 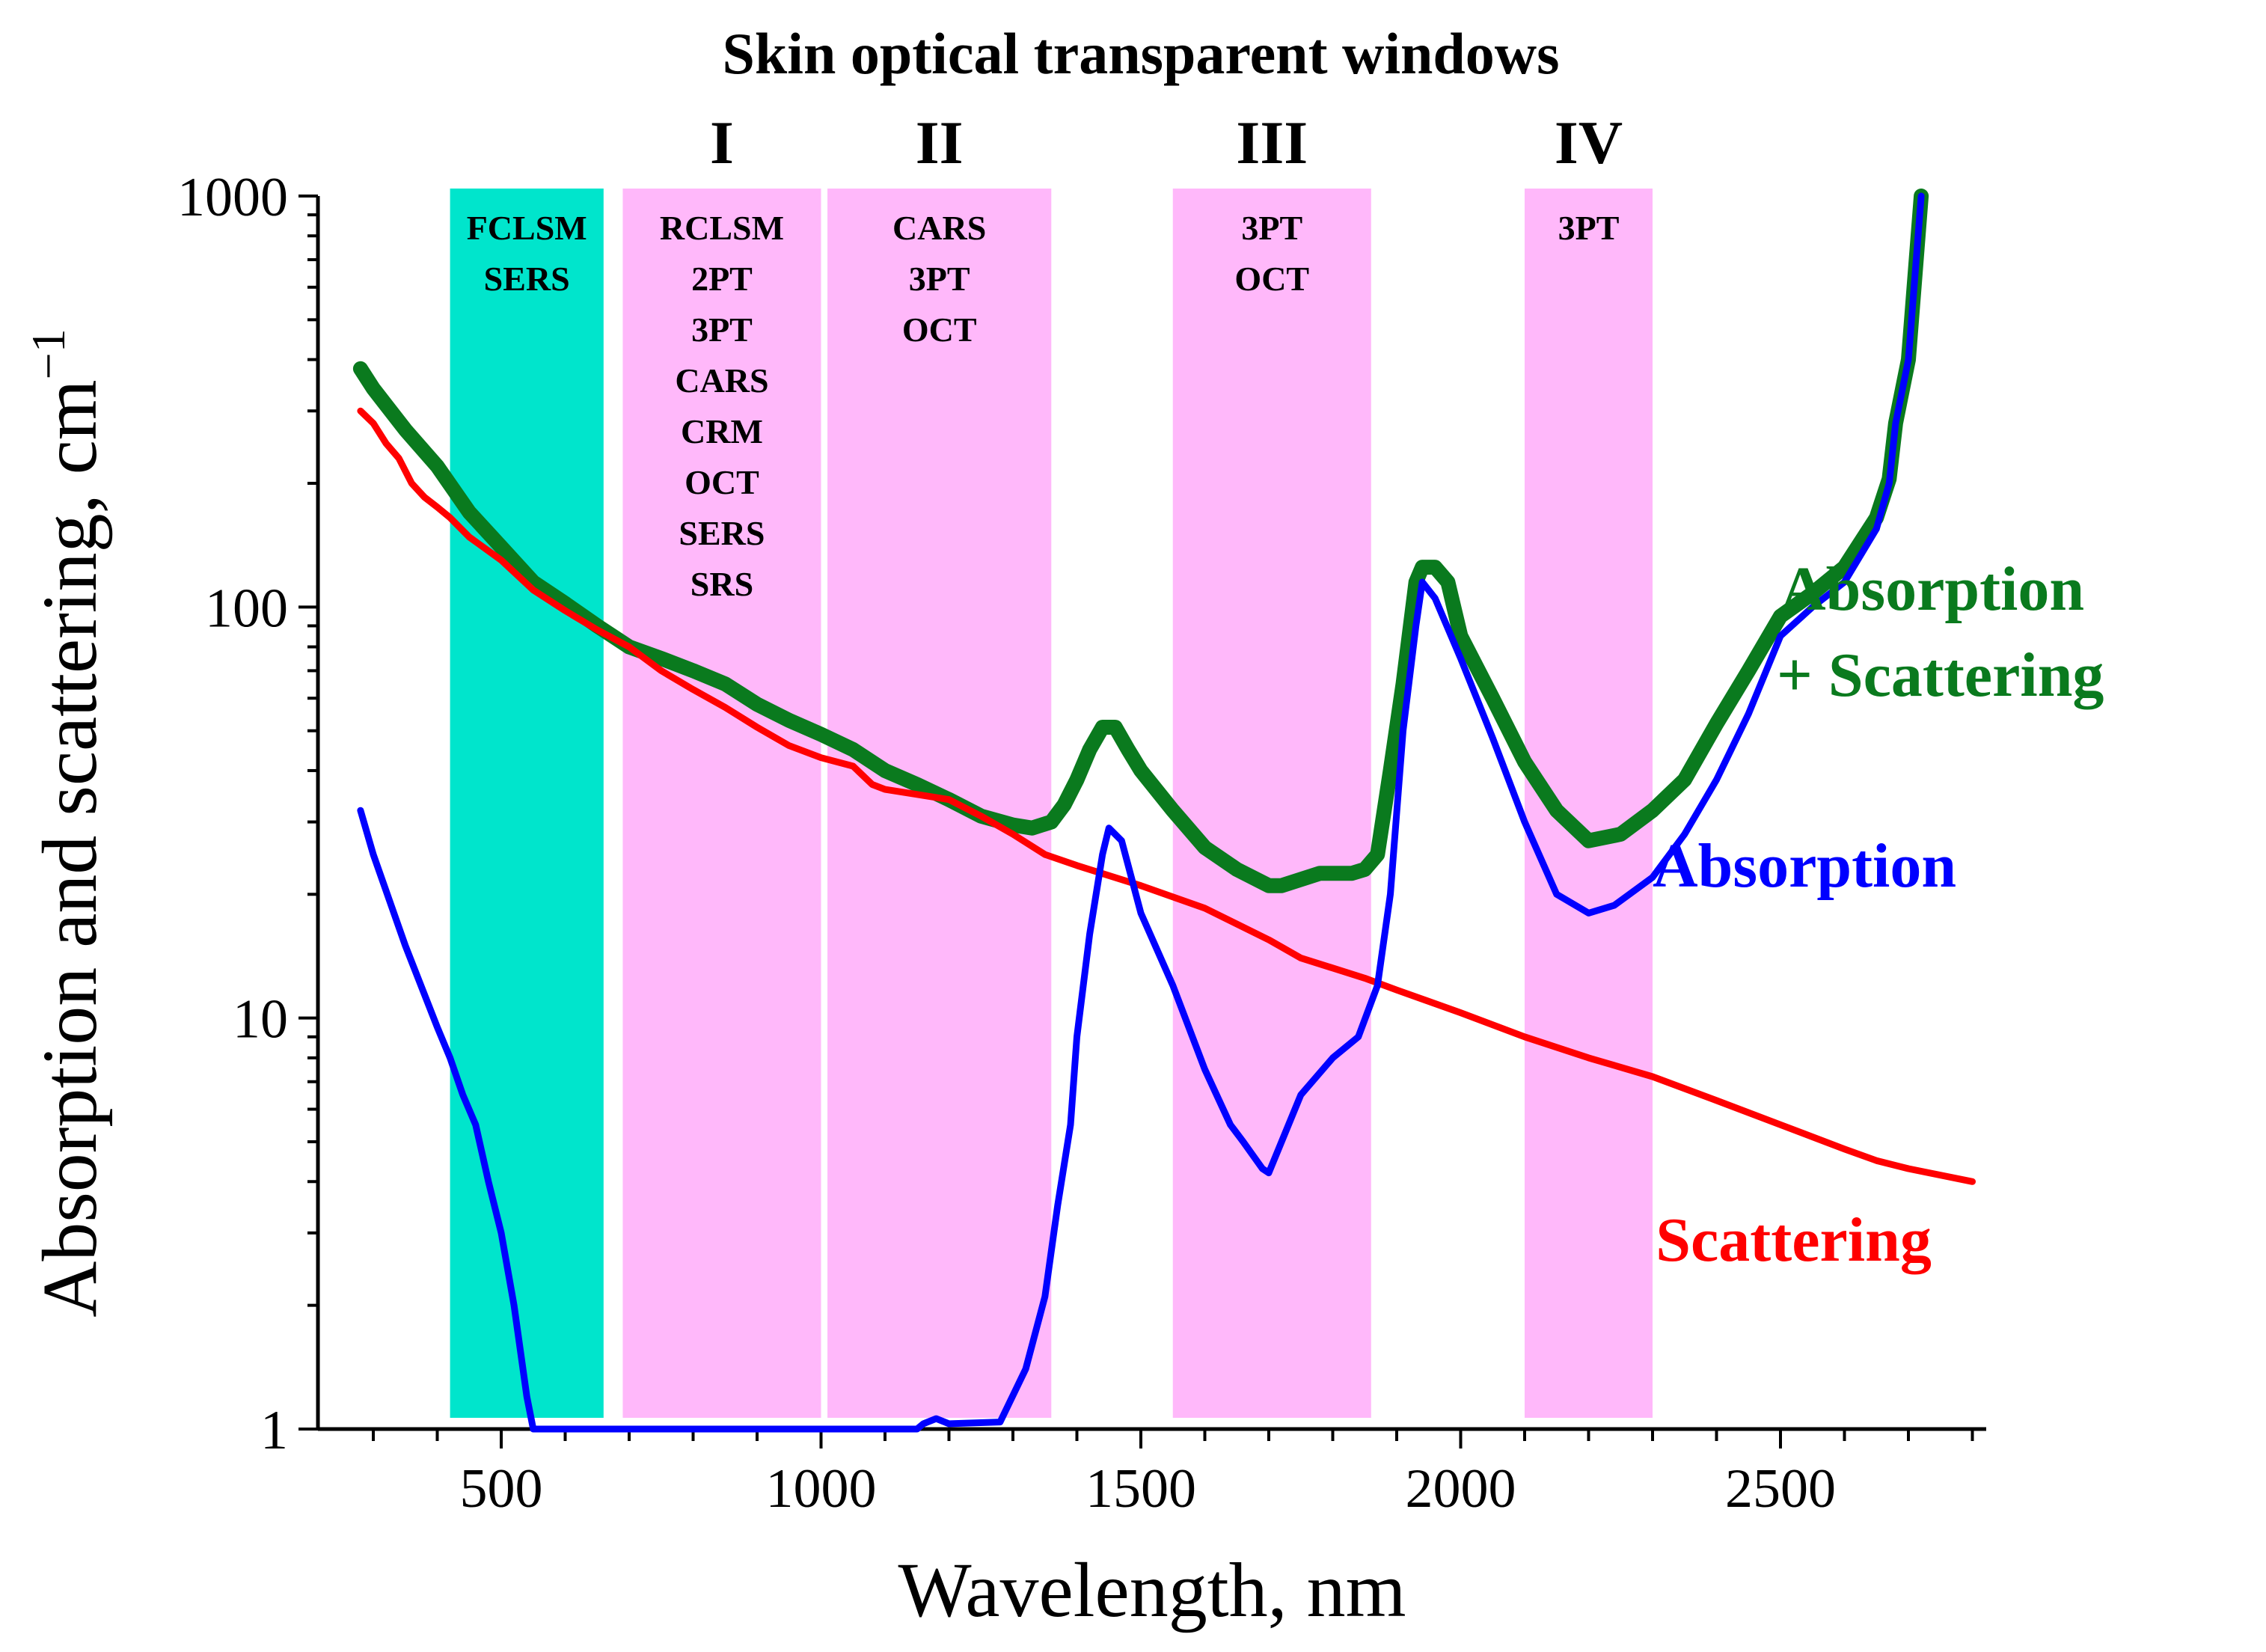 I want to click on band-visible, so click(x=527, y=803).